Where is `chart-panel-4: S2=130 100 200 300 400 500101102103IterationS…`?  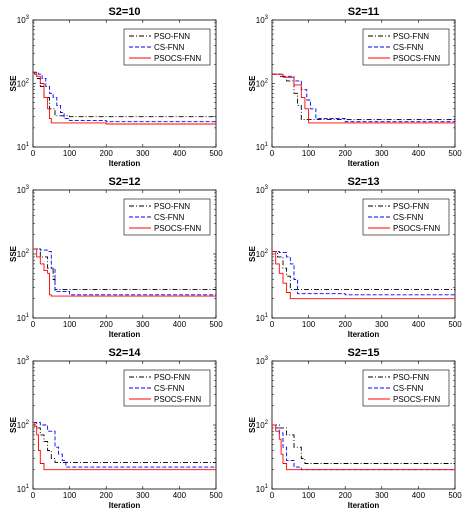 chart-panel-4: S2=130 100 200 300 400 500101102103IterationS… is located at coordinates (355, 257).